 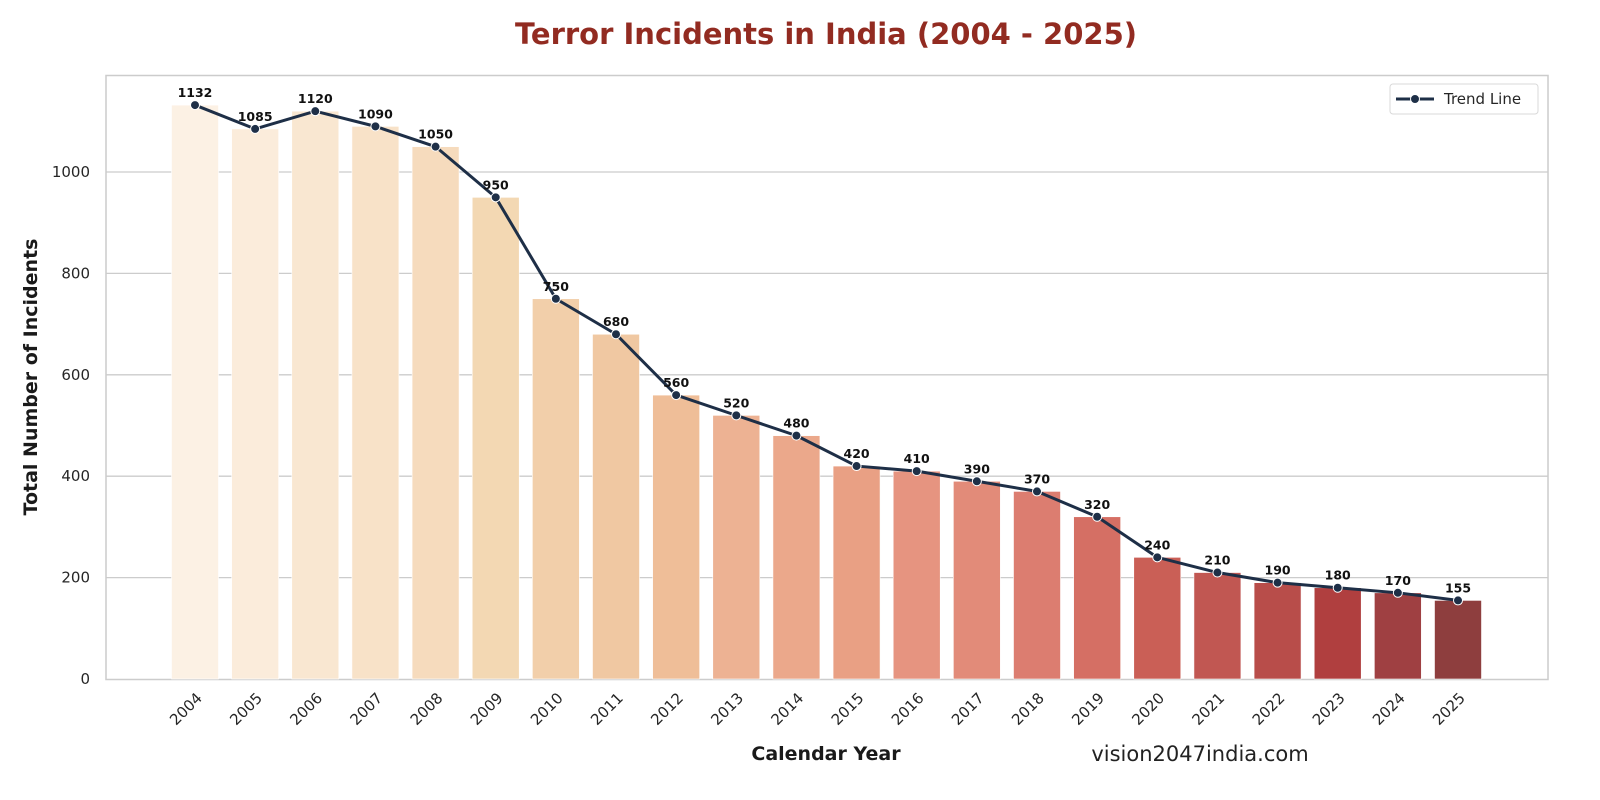 What do you see at coordinates (487, 709) in the screenshot?
I see `x-tick-label: 2009` at bounding box center [487, 709].